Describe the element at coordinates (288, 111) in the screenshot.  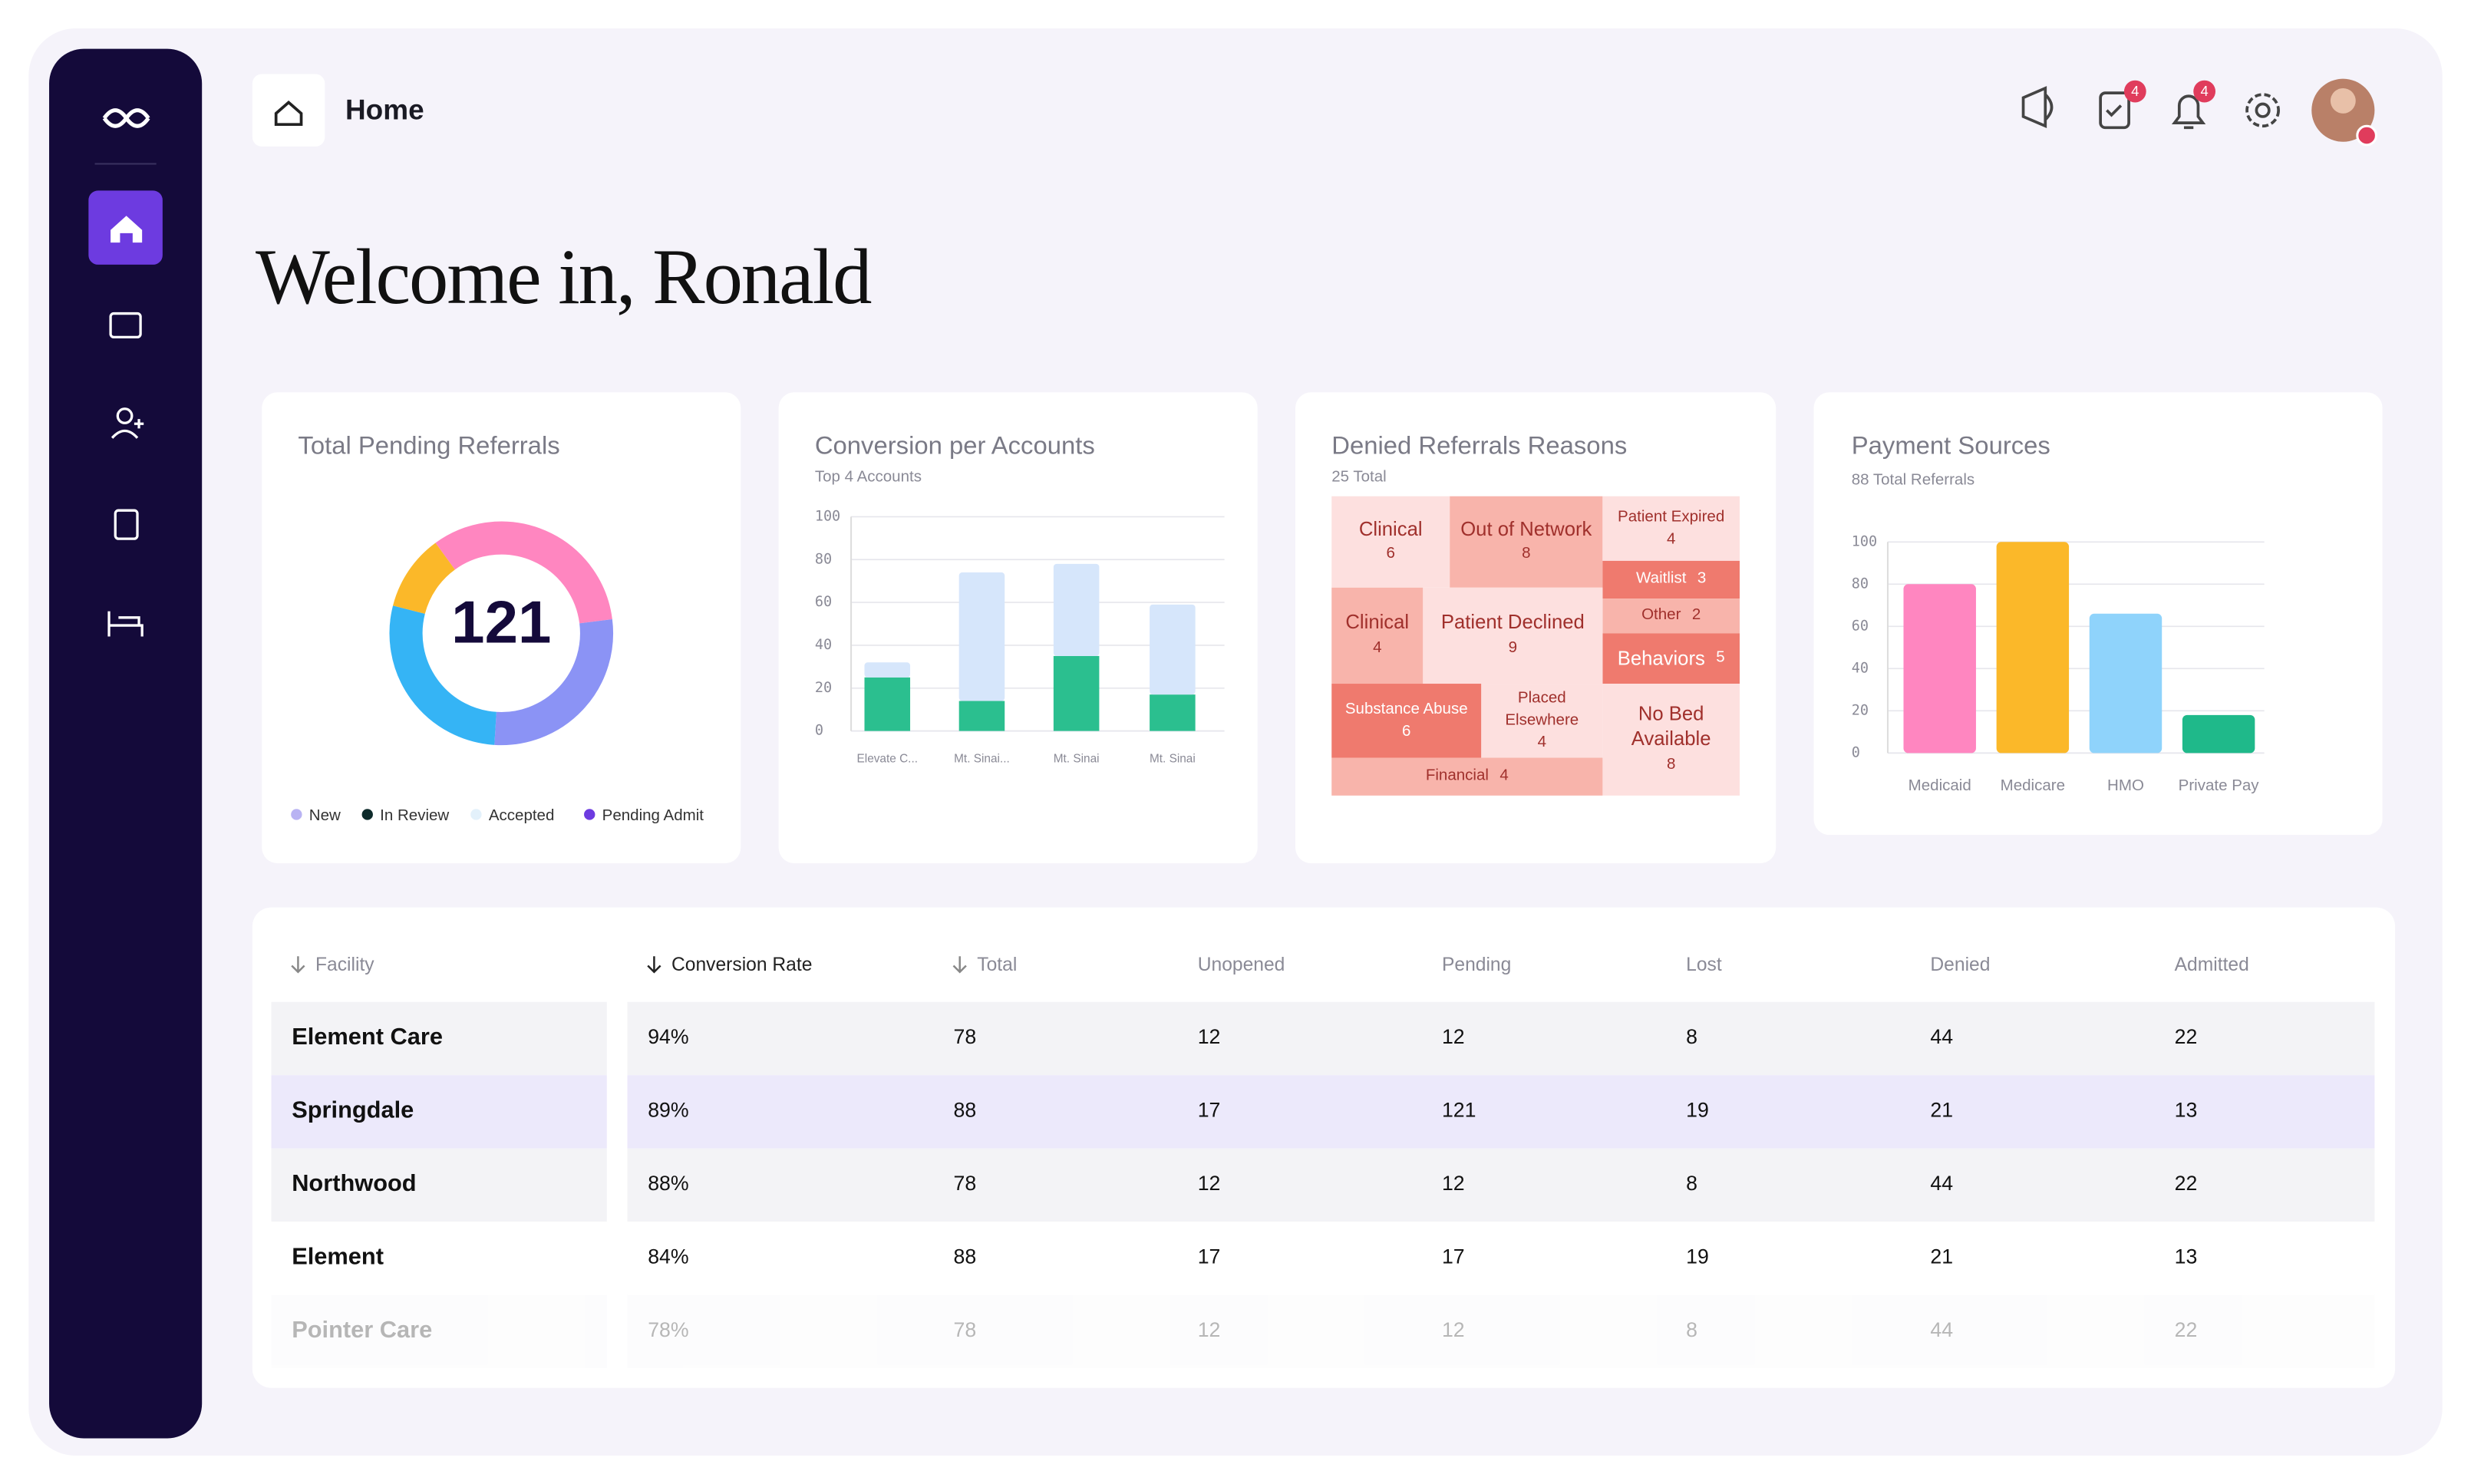
I see `home-box` at that location.